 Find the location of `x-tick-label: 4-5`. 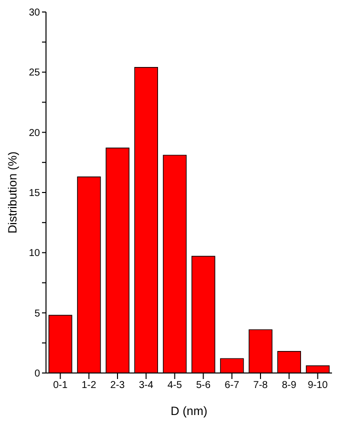

x-tick-label: 4-5 is located at coordinates (174, 386).